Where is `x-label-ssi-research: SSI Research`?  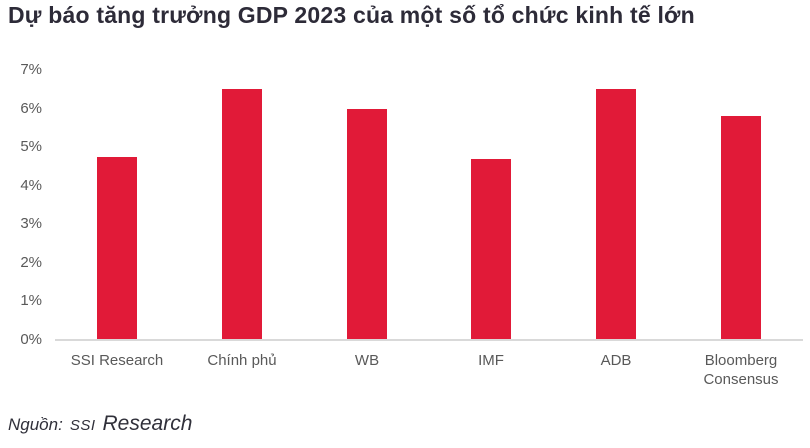
x-label-ssi-research: SSI Research is located at coordinates (117, 360).